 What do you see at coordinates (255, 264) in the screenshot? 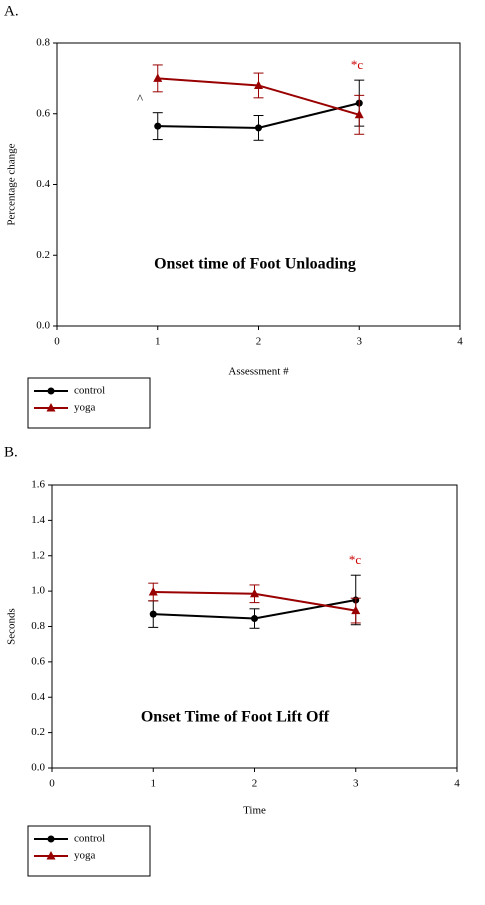
I see `chart-title: Onset time of Foot Unloading` at bounding box center [255, 264].